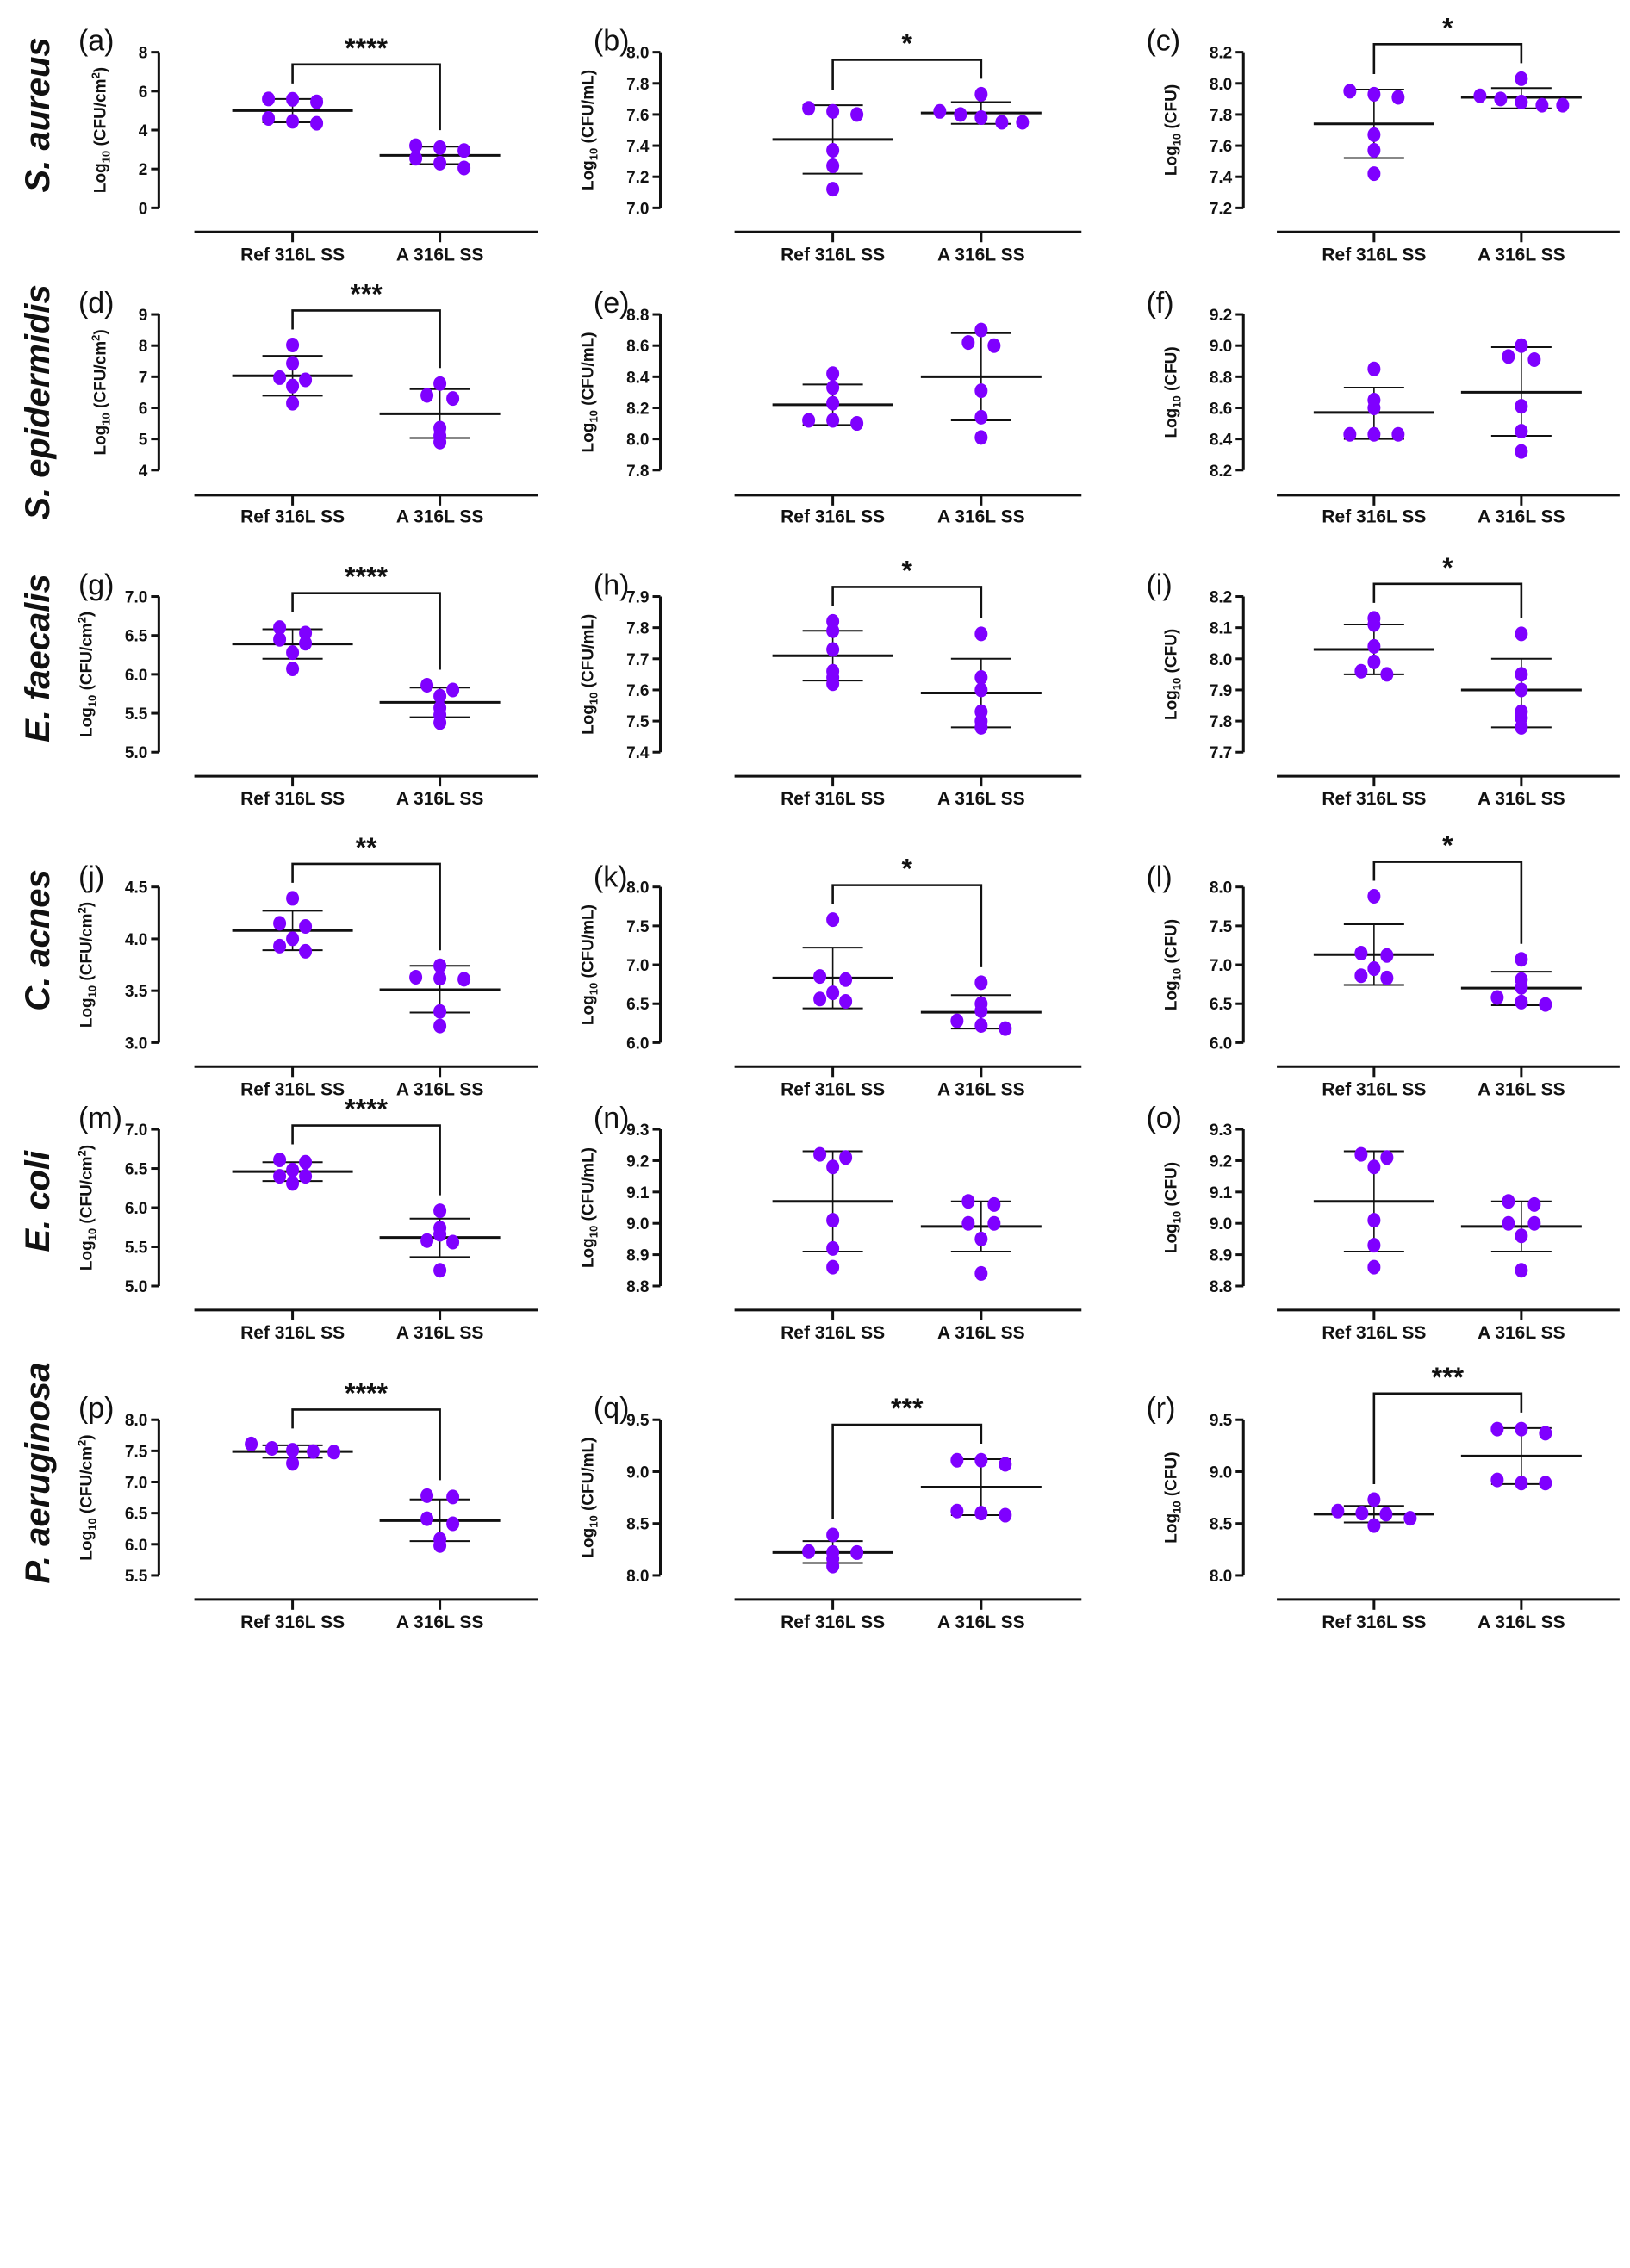 This screenshot has width=1630, height=2268. Describe the element at coordinates (1221, 54) in the screenshot. I see `y-tick-label: 8.2` at that location.